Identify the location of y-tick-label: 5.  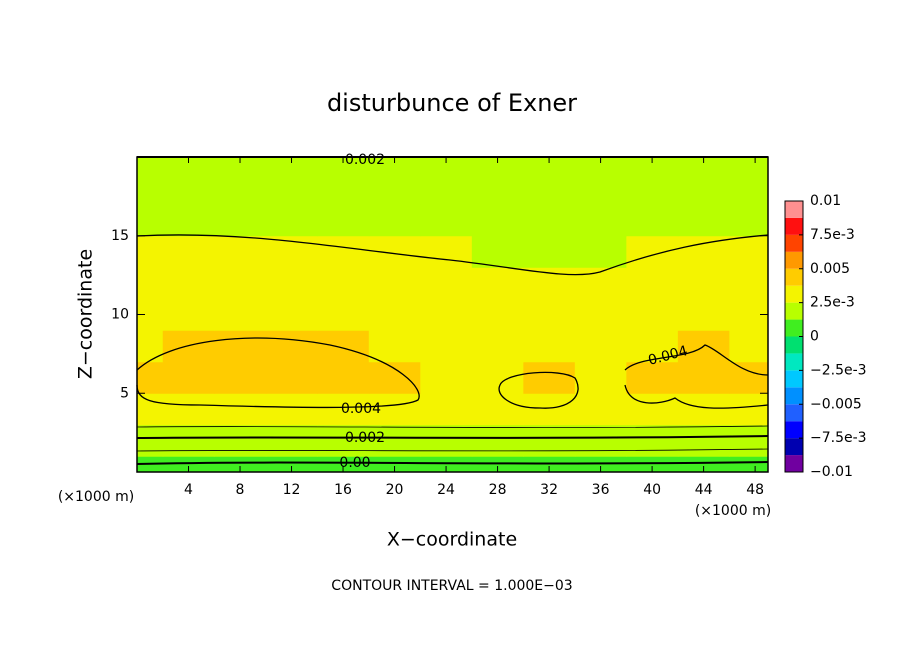
(124, 393).